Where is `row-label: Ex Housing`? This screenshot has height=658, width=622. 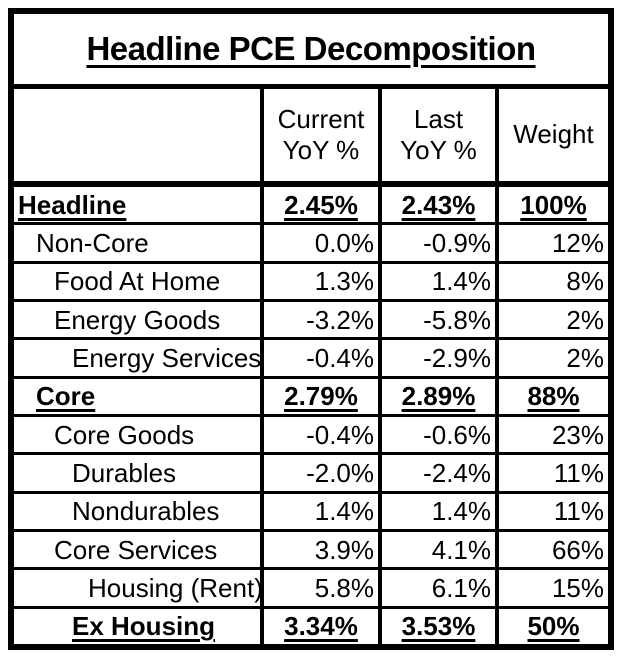
row-label: Ex Housing is located at coordinates (144, 626).